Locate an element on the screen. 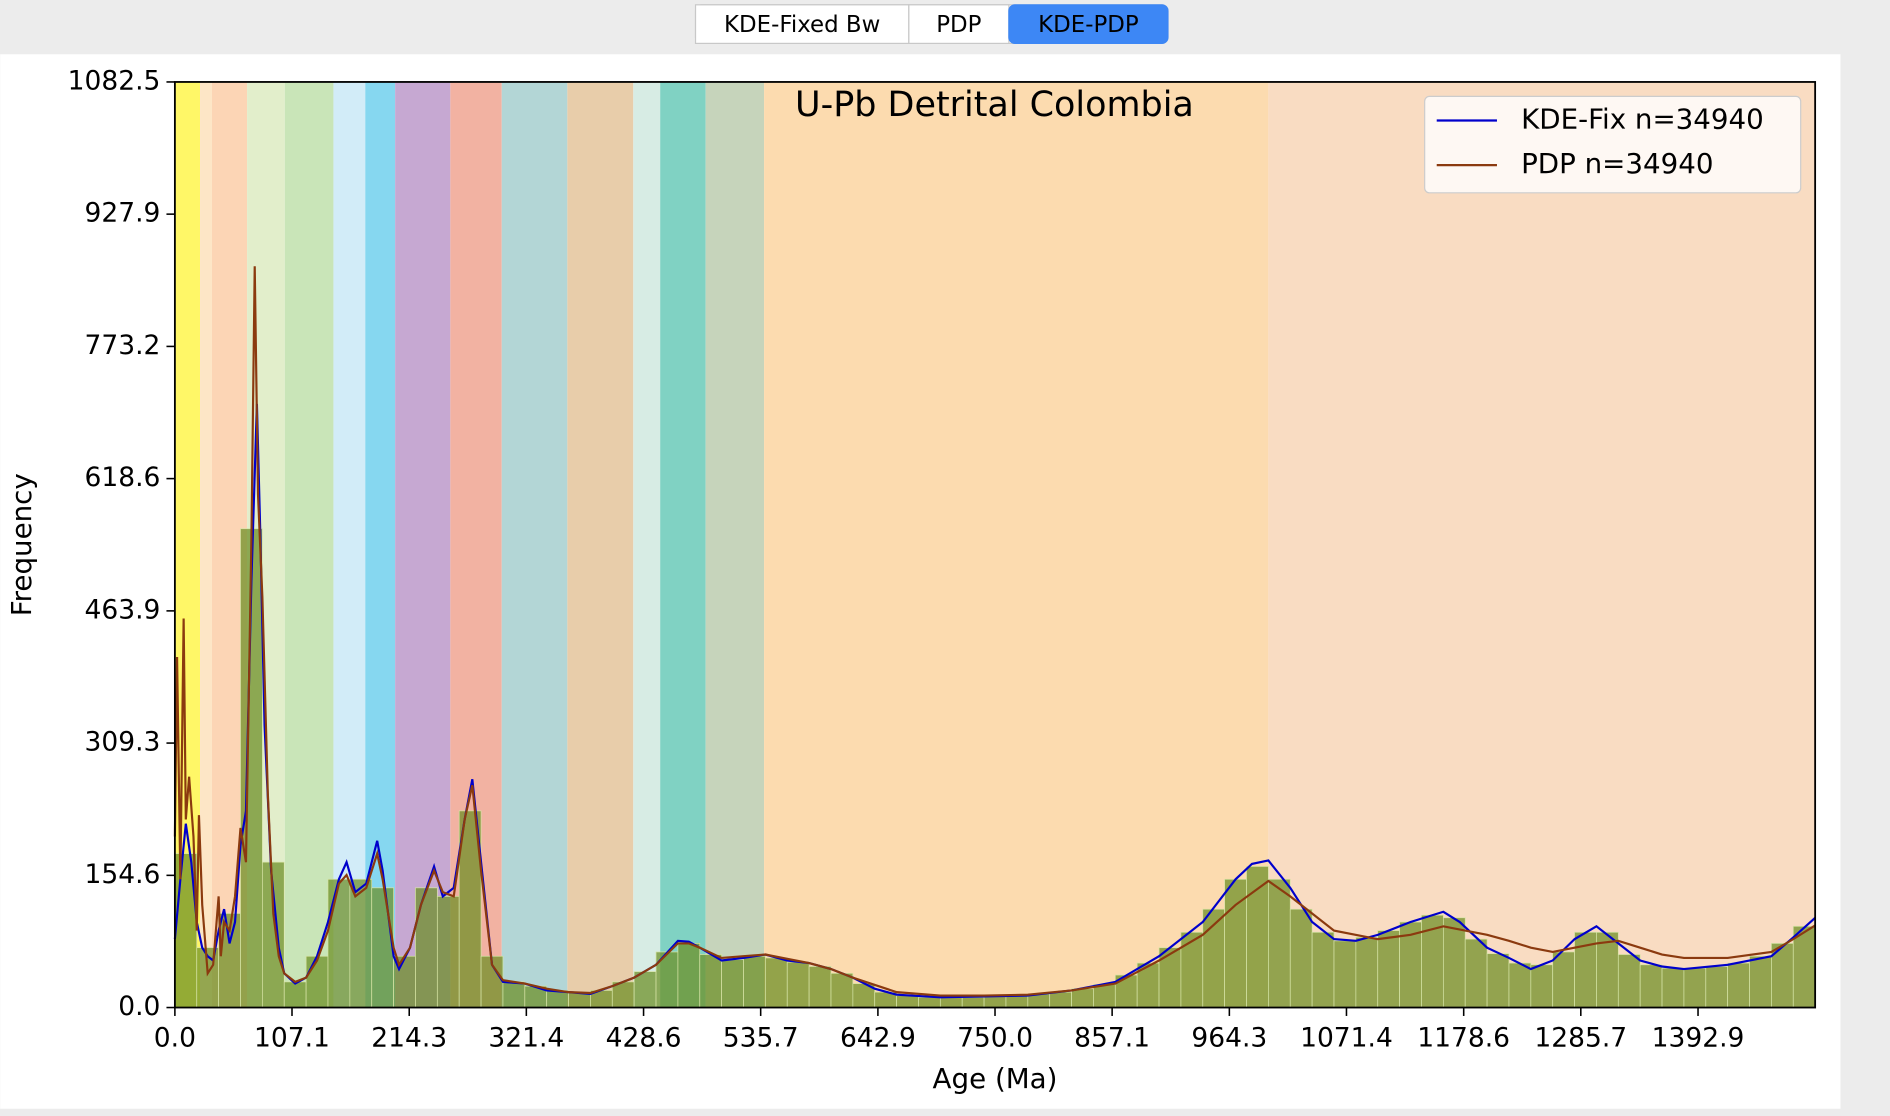 The image size is (1890, 1116). x-tick-label: 535.7 is located at coordinates (761, 1037).